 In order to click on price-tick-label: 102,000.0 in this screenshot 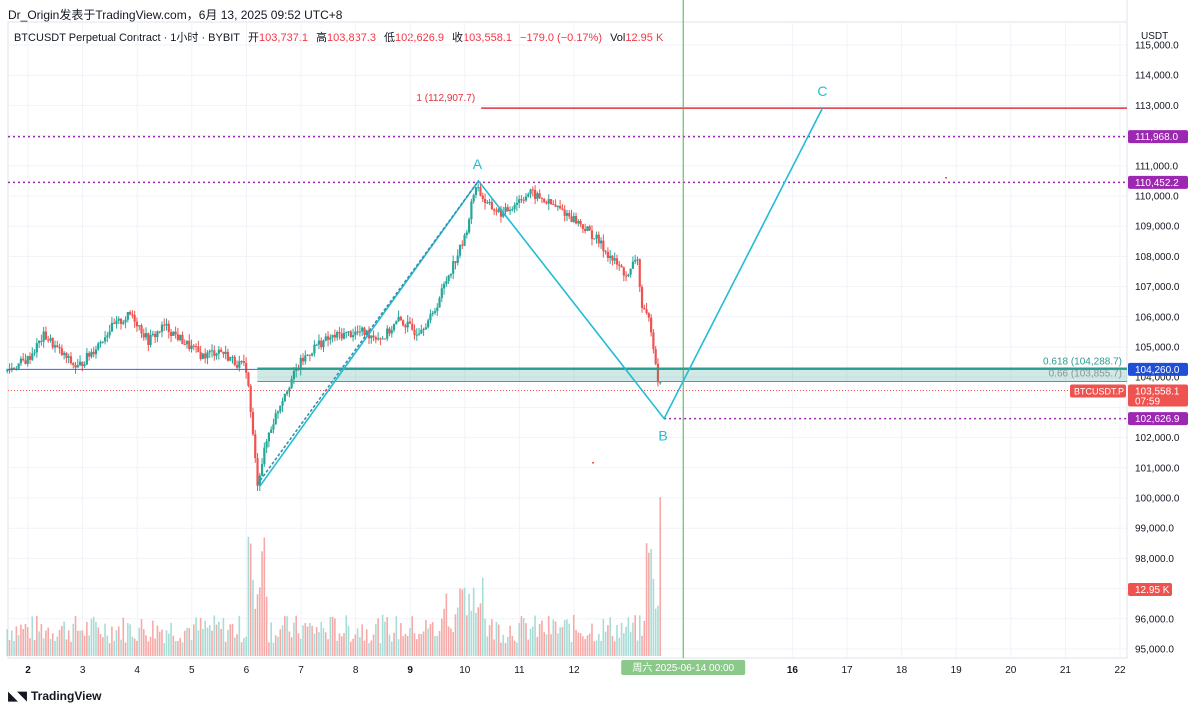, I will do `click(1157, 438)`.